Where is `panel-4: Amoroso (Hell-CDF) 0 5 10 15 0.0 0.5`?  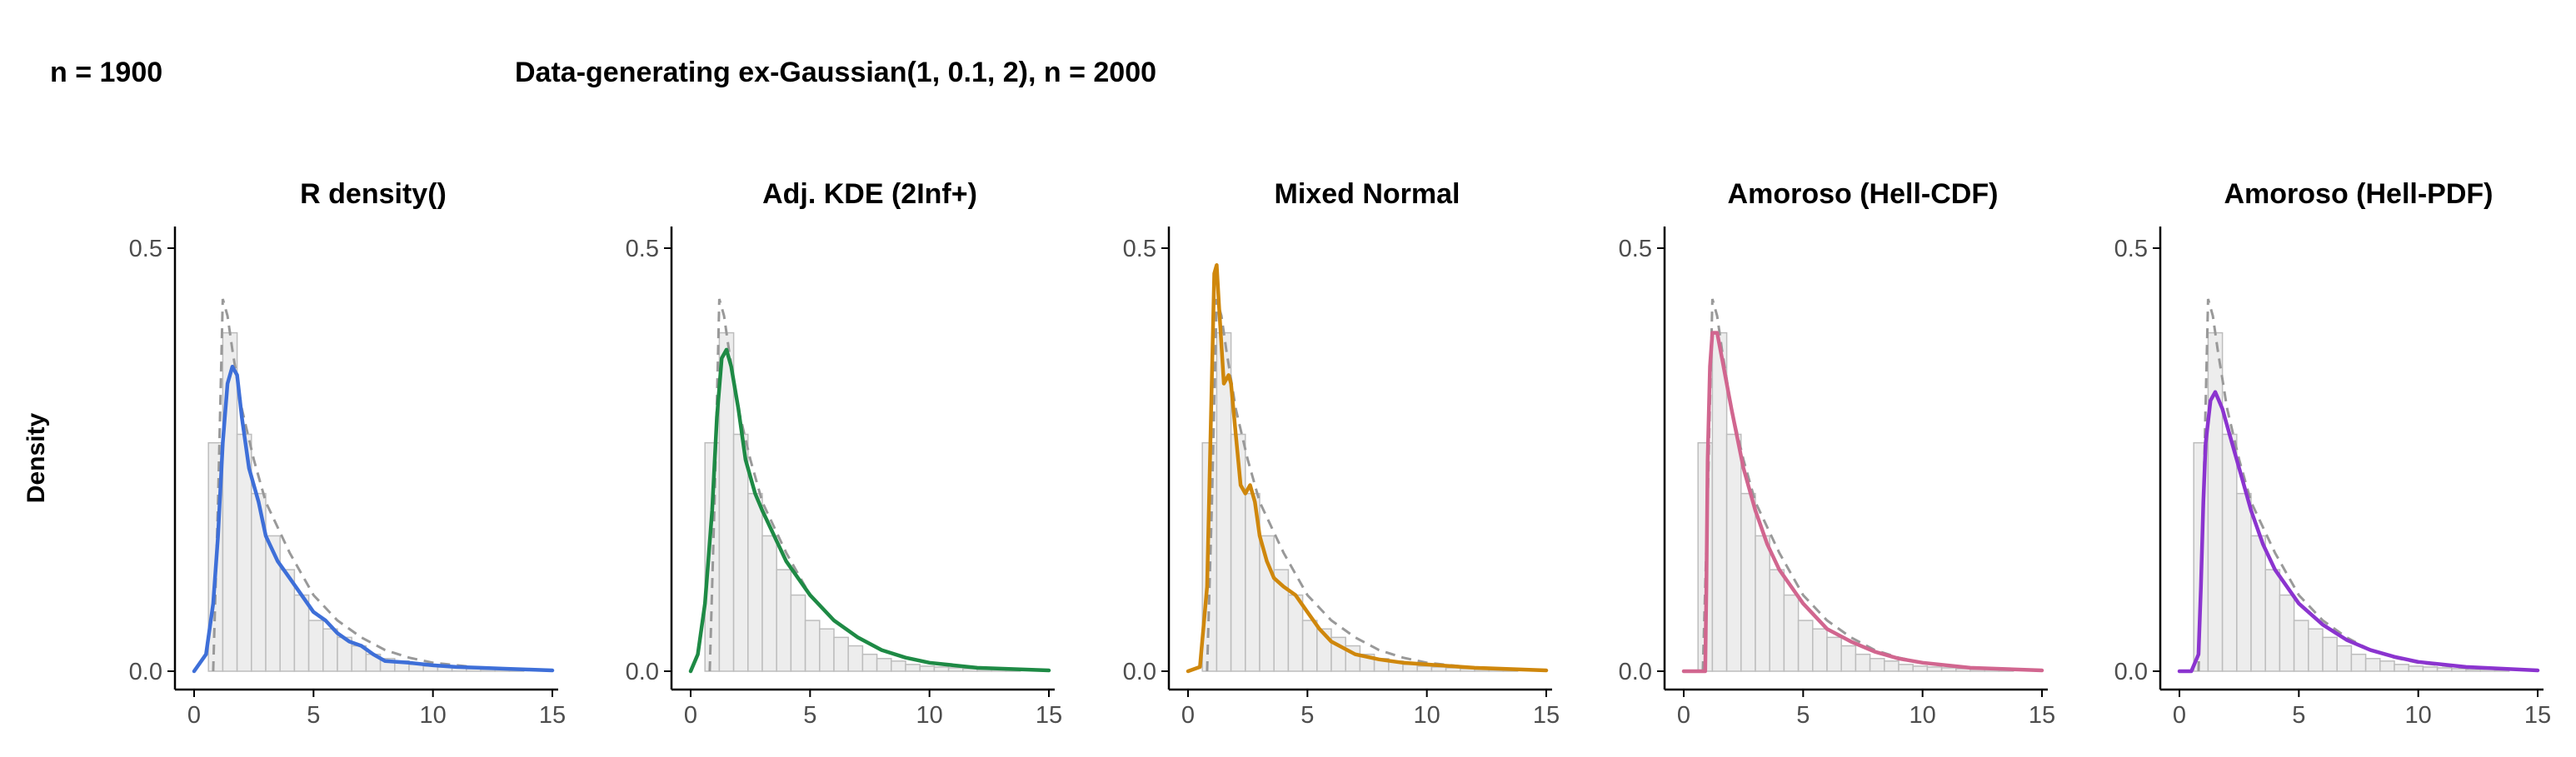
panel-4: Amoroso (Hell-CDF) 0 5 10 15 0.0 0.5 is located at coordinates (1837, 453).